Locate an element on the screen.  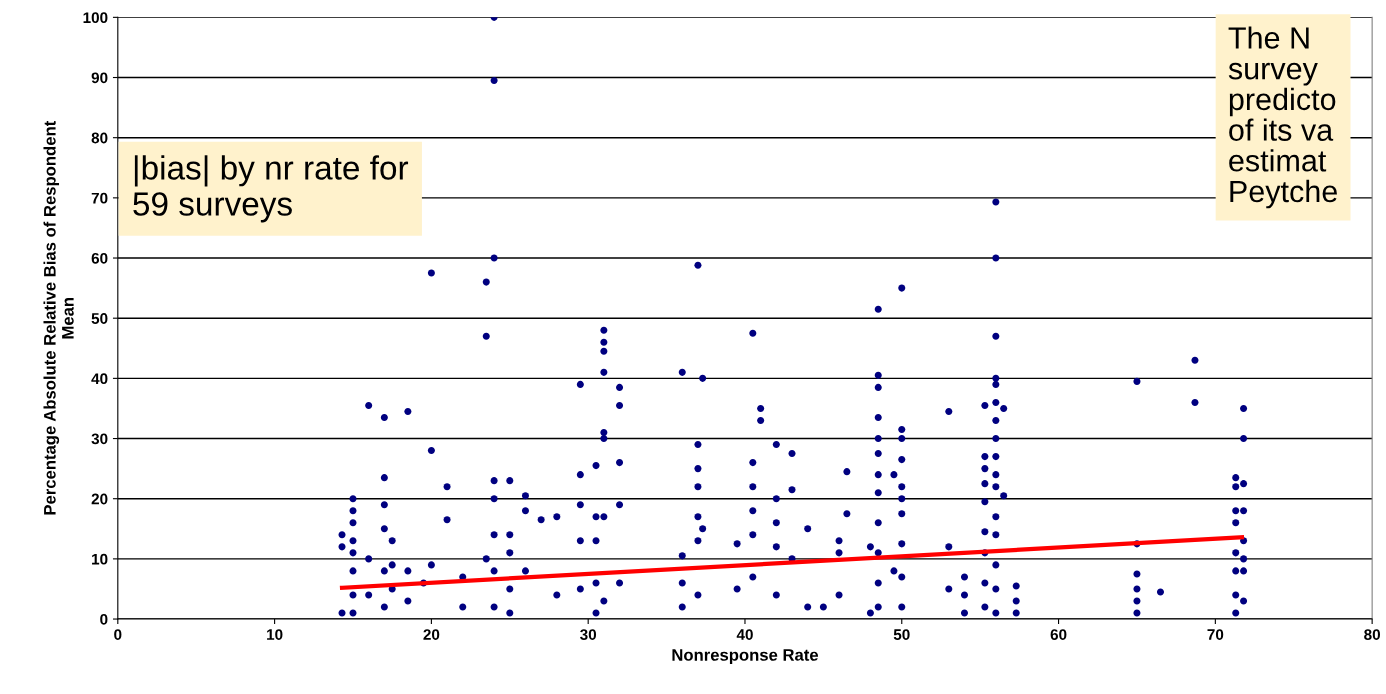
y-tick-label: 20 is located at coordinates (99, 499).